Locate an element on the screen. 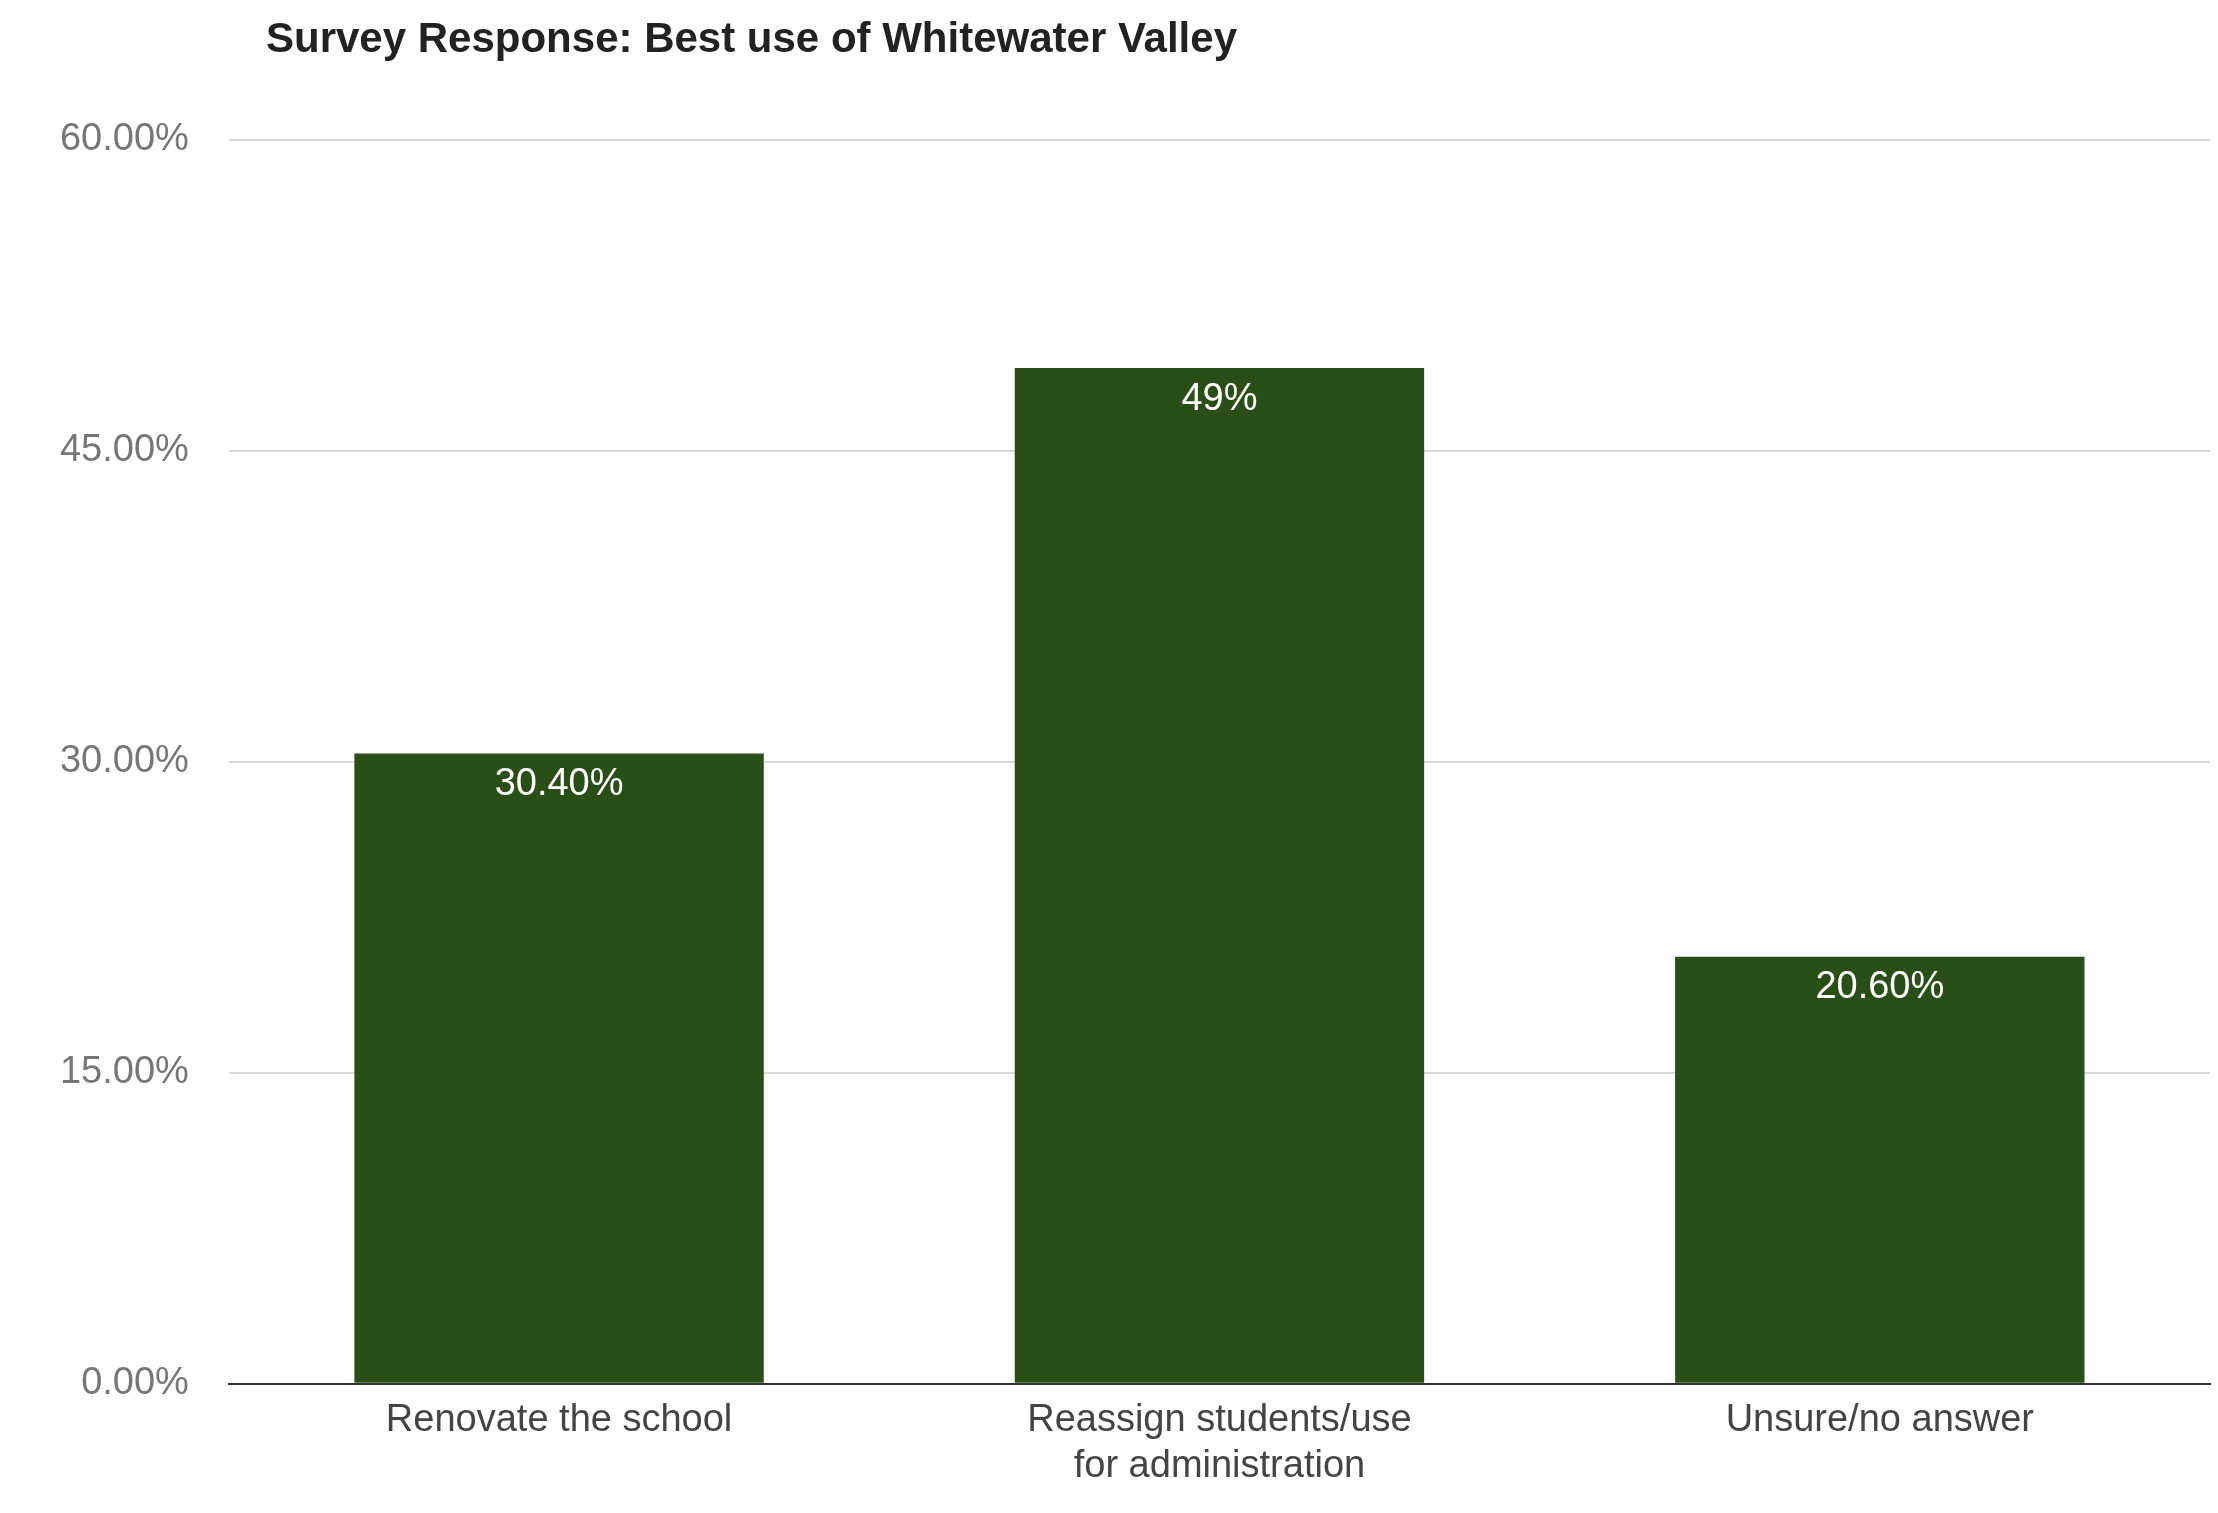 The height and width of the screenshot is (1513, 2218). data-label: 49% is located at coordinates (1219, 396).